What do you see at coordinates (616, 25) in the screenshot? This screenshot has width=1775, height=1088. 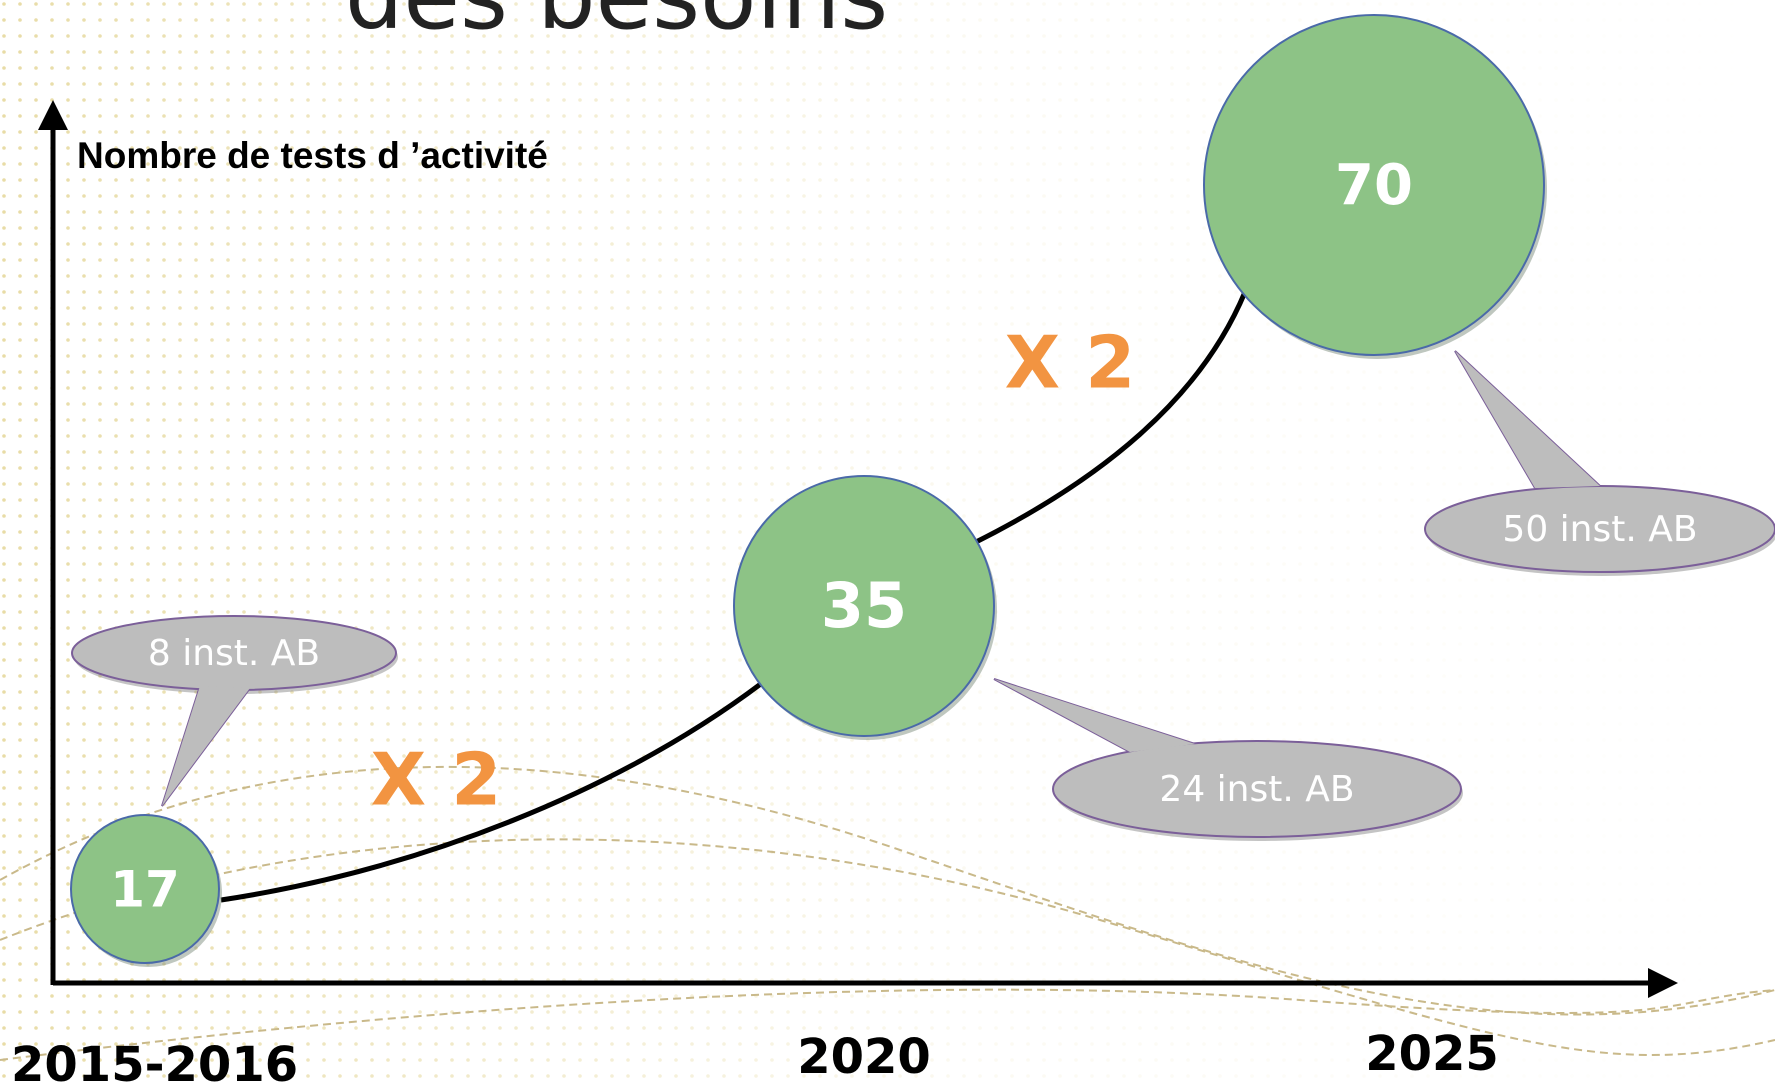 I see `slide-title: des besoins` at bounding box center [616, 25].